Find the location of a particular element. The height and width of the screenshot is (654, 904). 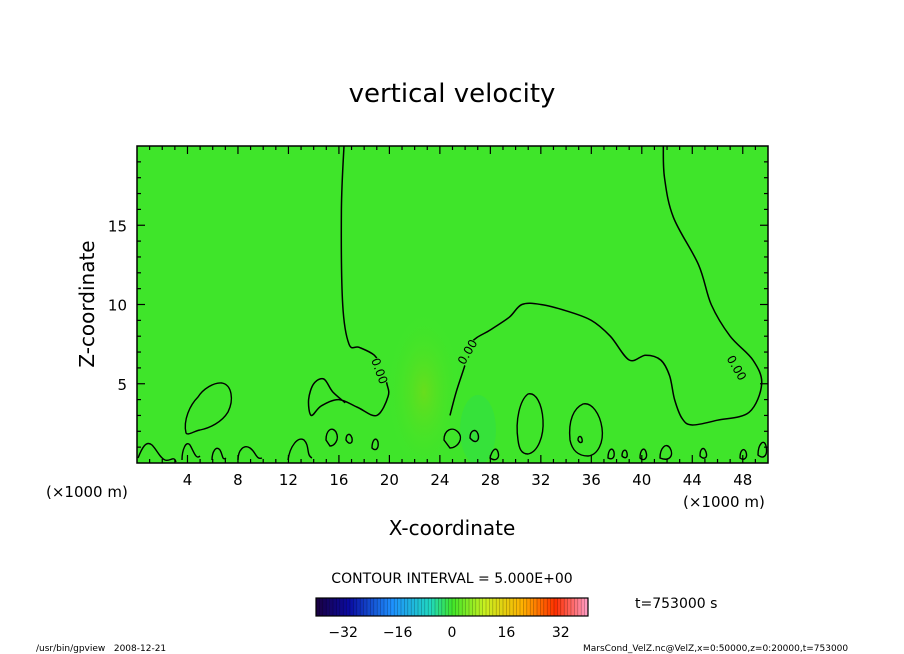

colorbar-frame is located at coordinates (452, 607).